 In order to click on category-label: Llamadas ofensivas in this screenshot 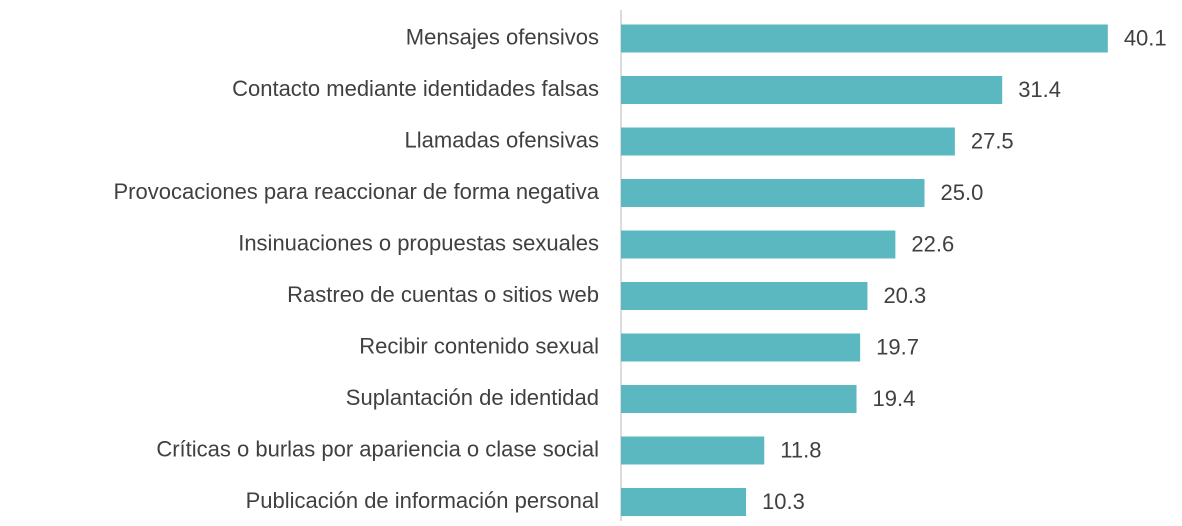, I will do `click(502, 139)`.